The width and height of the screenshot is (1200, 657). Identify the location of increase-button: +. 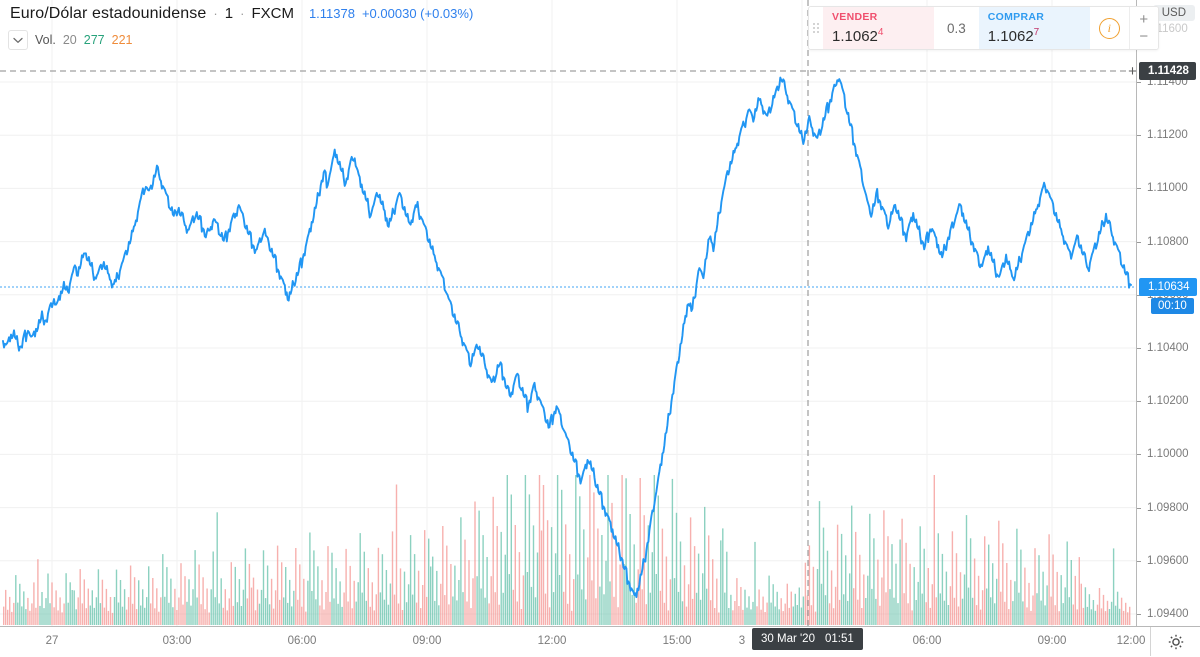
(1144, 19).